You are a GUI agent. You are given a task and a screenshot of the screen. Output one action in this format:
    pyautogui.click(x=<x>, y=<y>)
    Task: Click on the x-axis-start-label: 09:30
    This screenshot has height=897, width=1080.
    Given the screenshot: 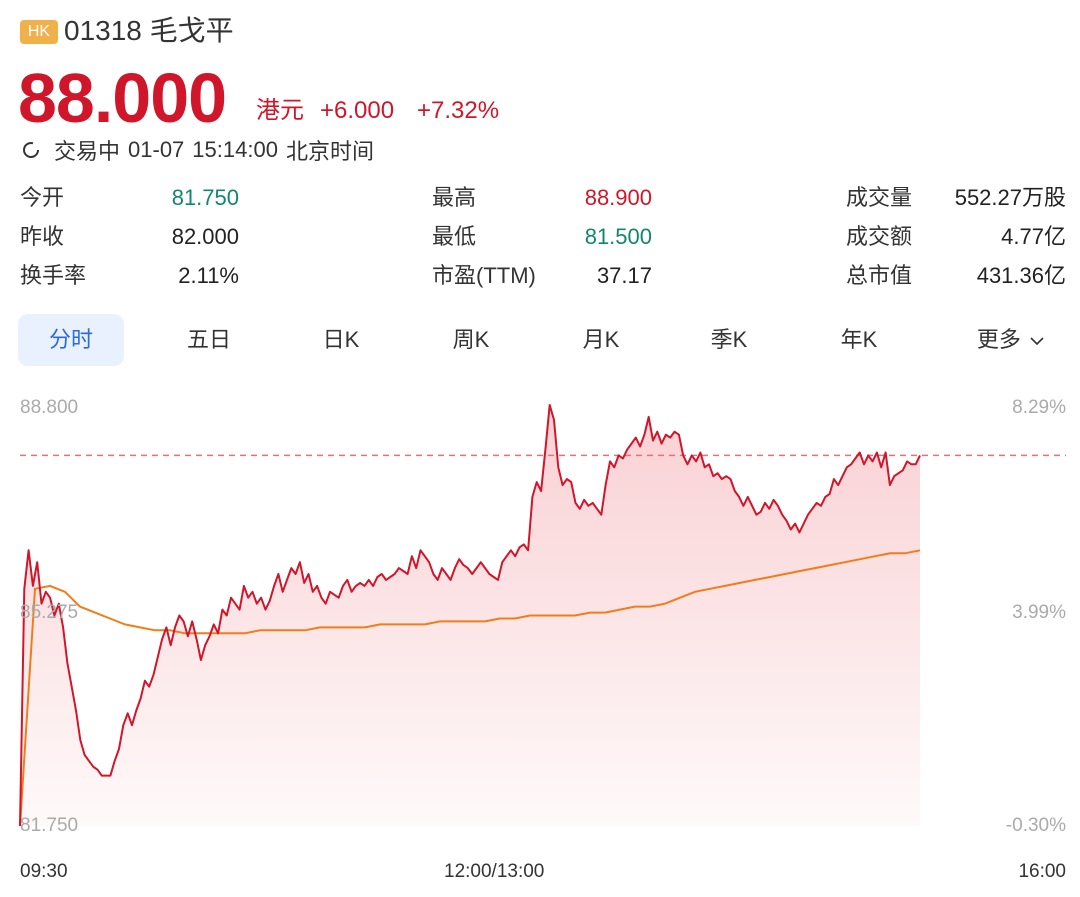 What is the action you would take?
    pyautogui.click(x=44, y=871)
    